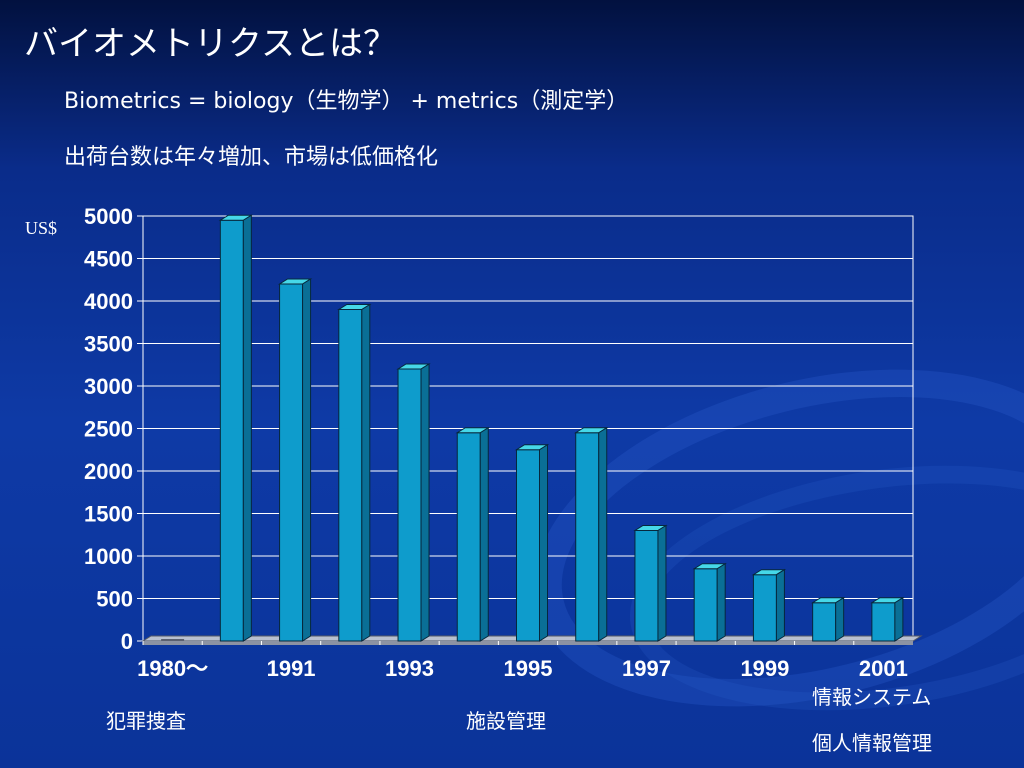  What do you see at coordinates (883, 668) in the screenshot?
I see `x-tick-label: 2001` at bounding box center [883, 668].